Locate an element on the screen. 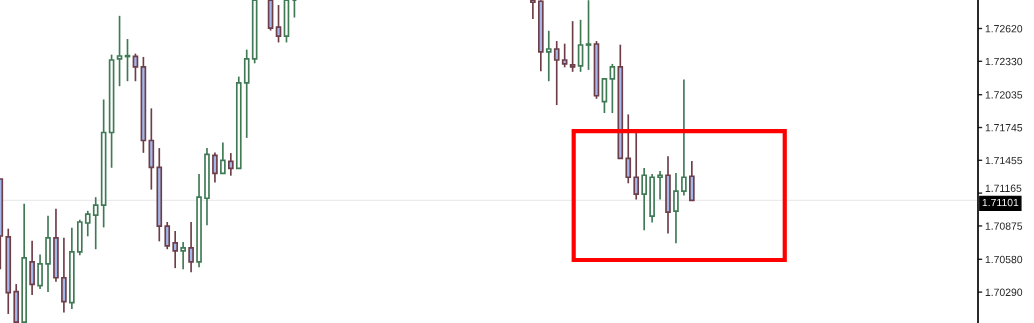 The height and width of the screenshot is (323, 1034). y-tick-label: 1.72035 is located at coordinates (1004, 95).